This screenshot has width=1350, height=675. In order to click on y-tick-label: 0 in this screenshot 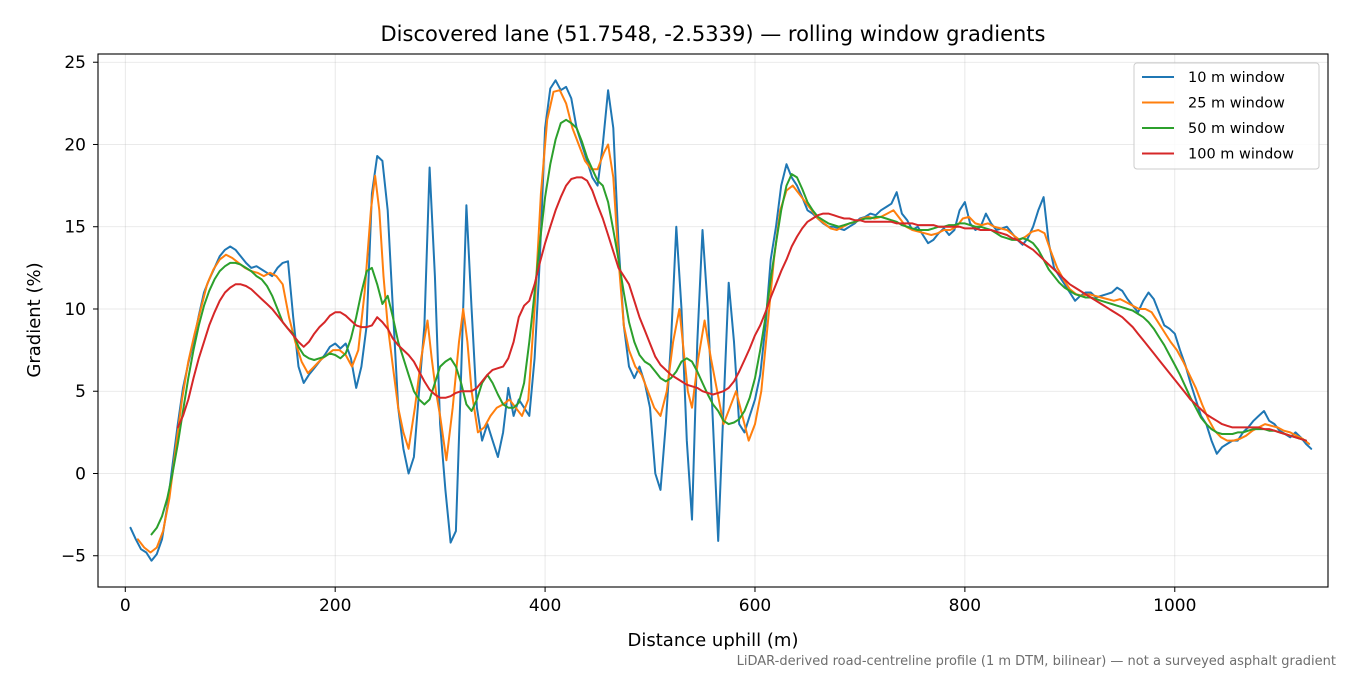, I will do `click(80, 474)`.